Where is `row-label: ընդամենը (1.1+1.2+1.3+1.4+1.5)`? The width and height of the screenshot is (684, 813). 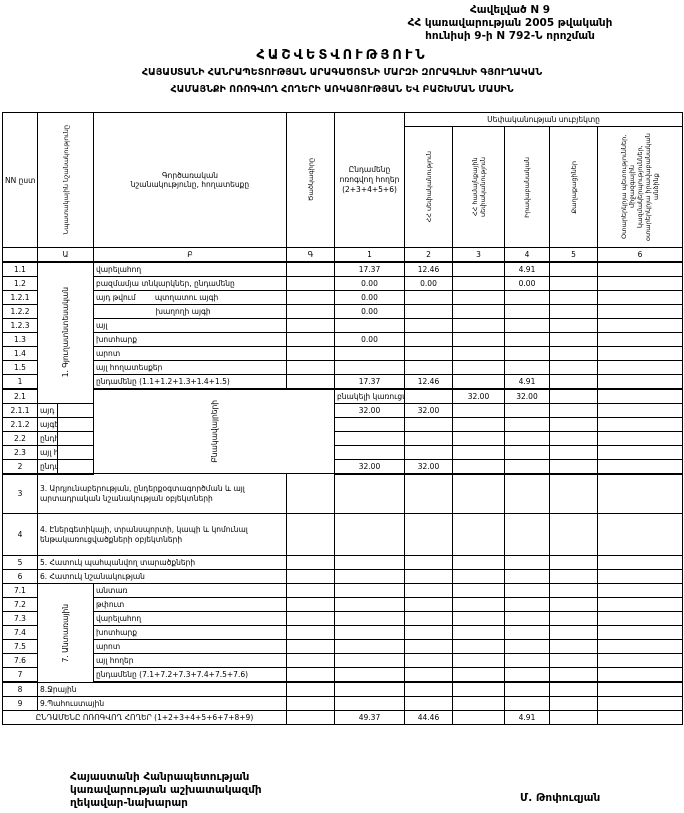
row-label: ընդամենը (1.1+1.2+1.3+1.4+1.5) is located at coordinates (190, 381).